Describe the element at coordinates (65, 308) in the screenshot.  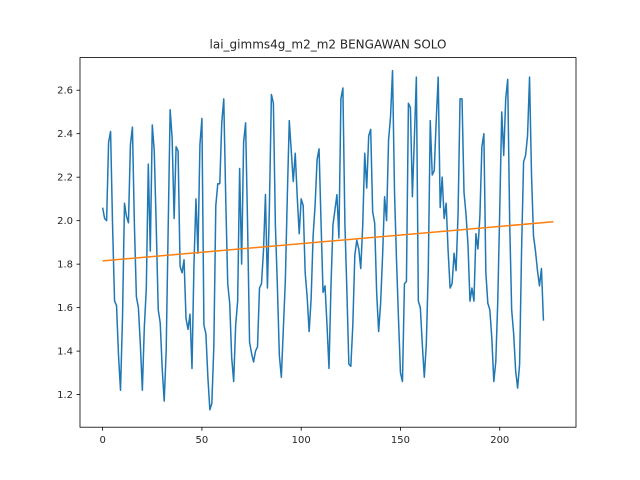
I see `y-tick-label: 1.6` at that location.